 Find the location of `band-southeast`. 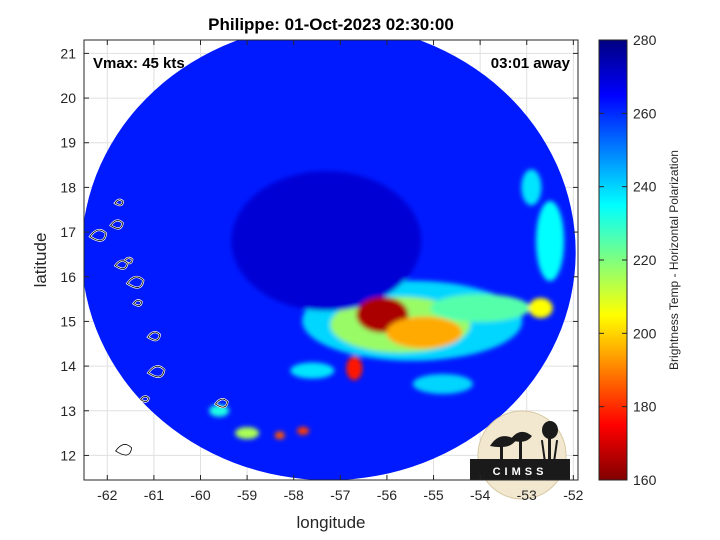

band-southeast is located at coordinates (442, 383).